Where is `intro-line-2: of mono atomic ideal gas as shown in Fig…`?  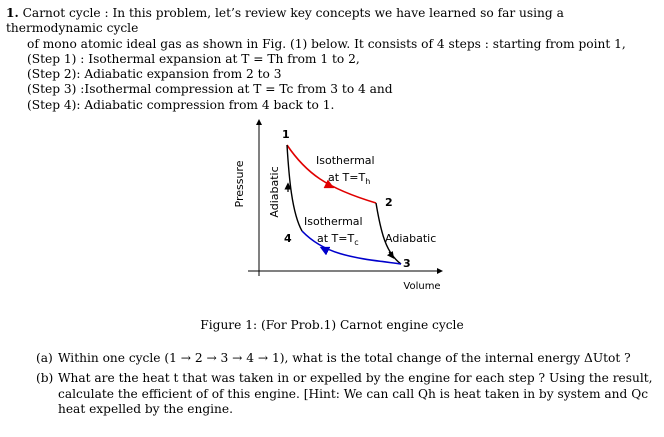
intro-line-2: of mono atomic ideal gas as shown in Fig… is located at coordinates (326, 43).